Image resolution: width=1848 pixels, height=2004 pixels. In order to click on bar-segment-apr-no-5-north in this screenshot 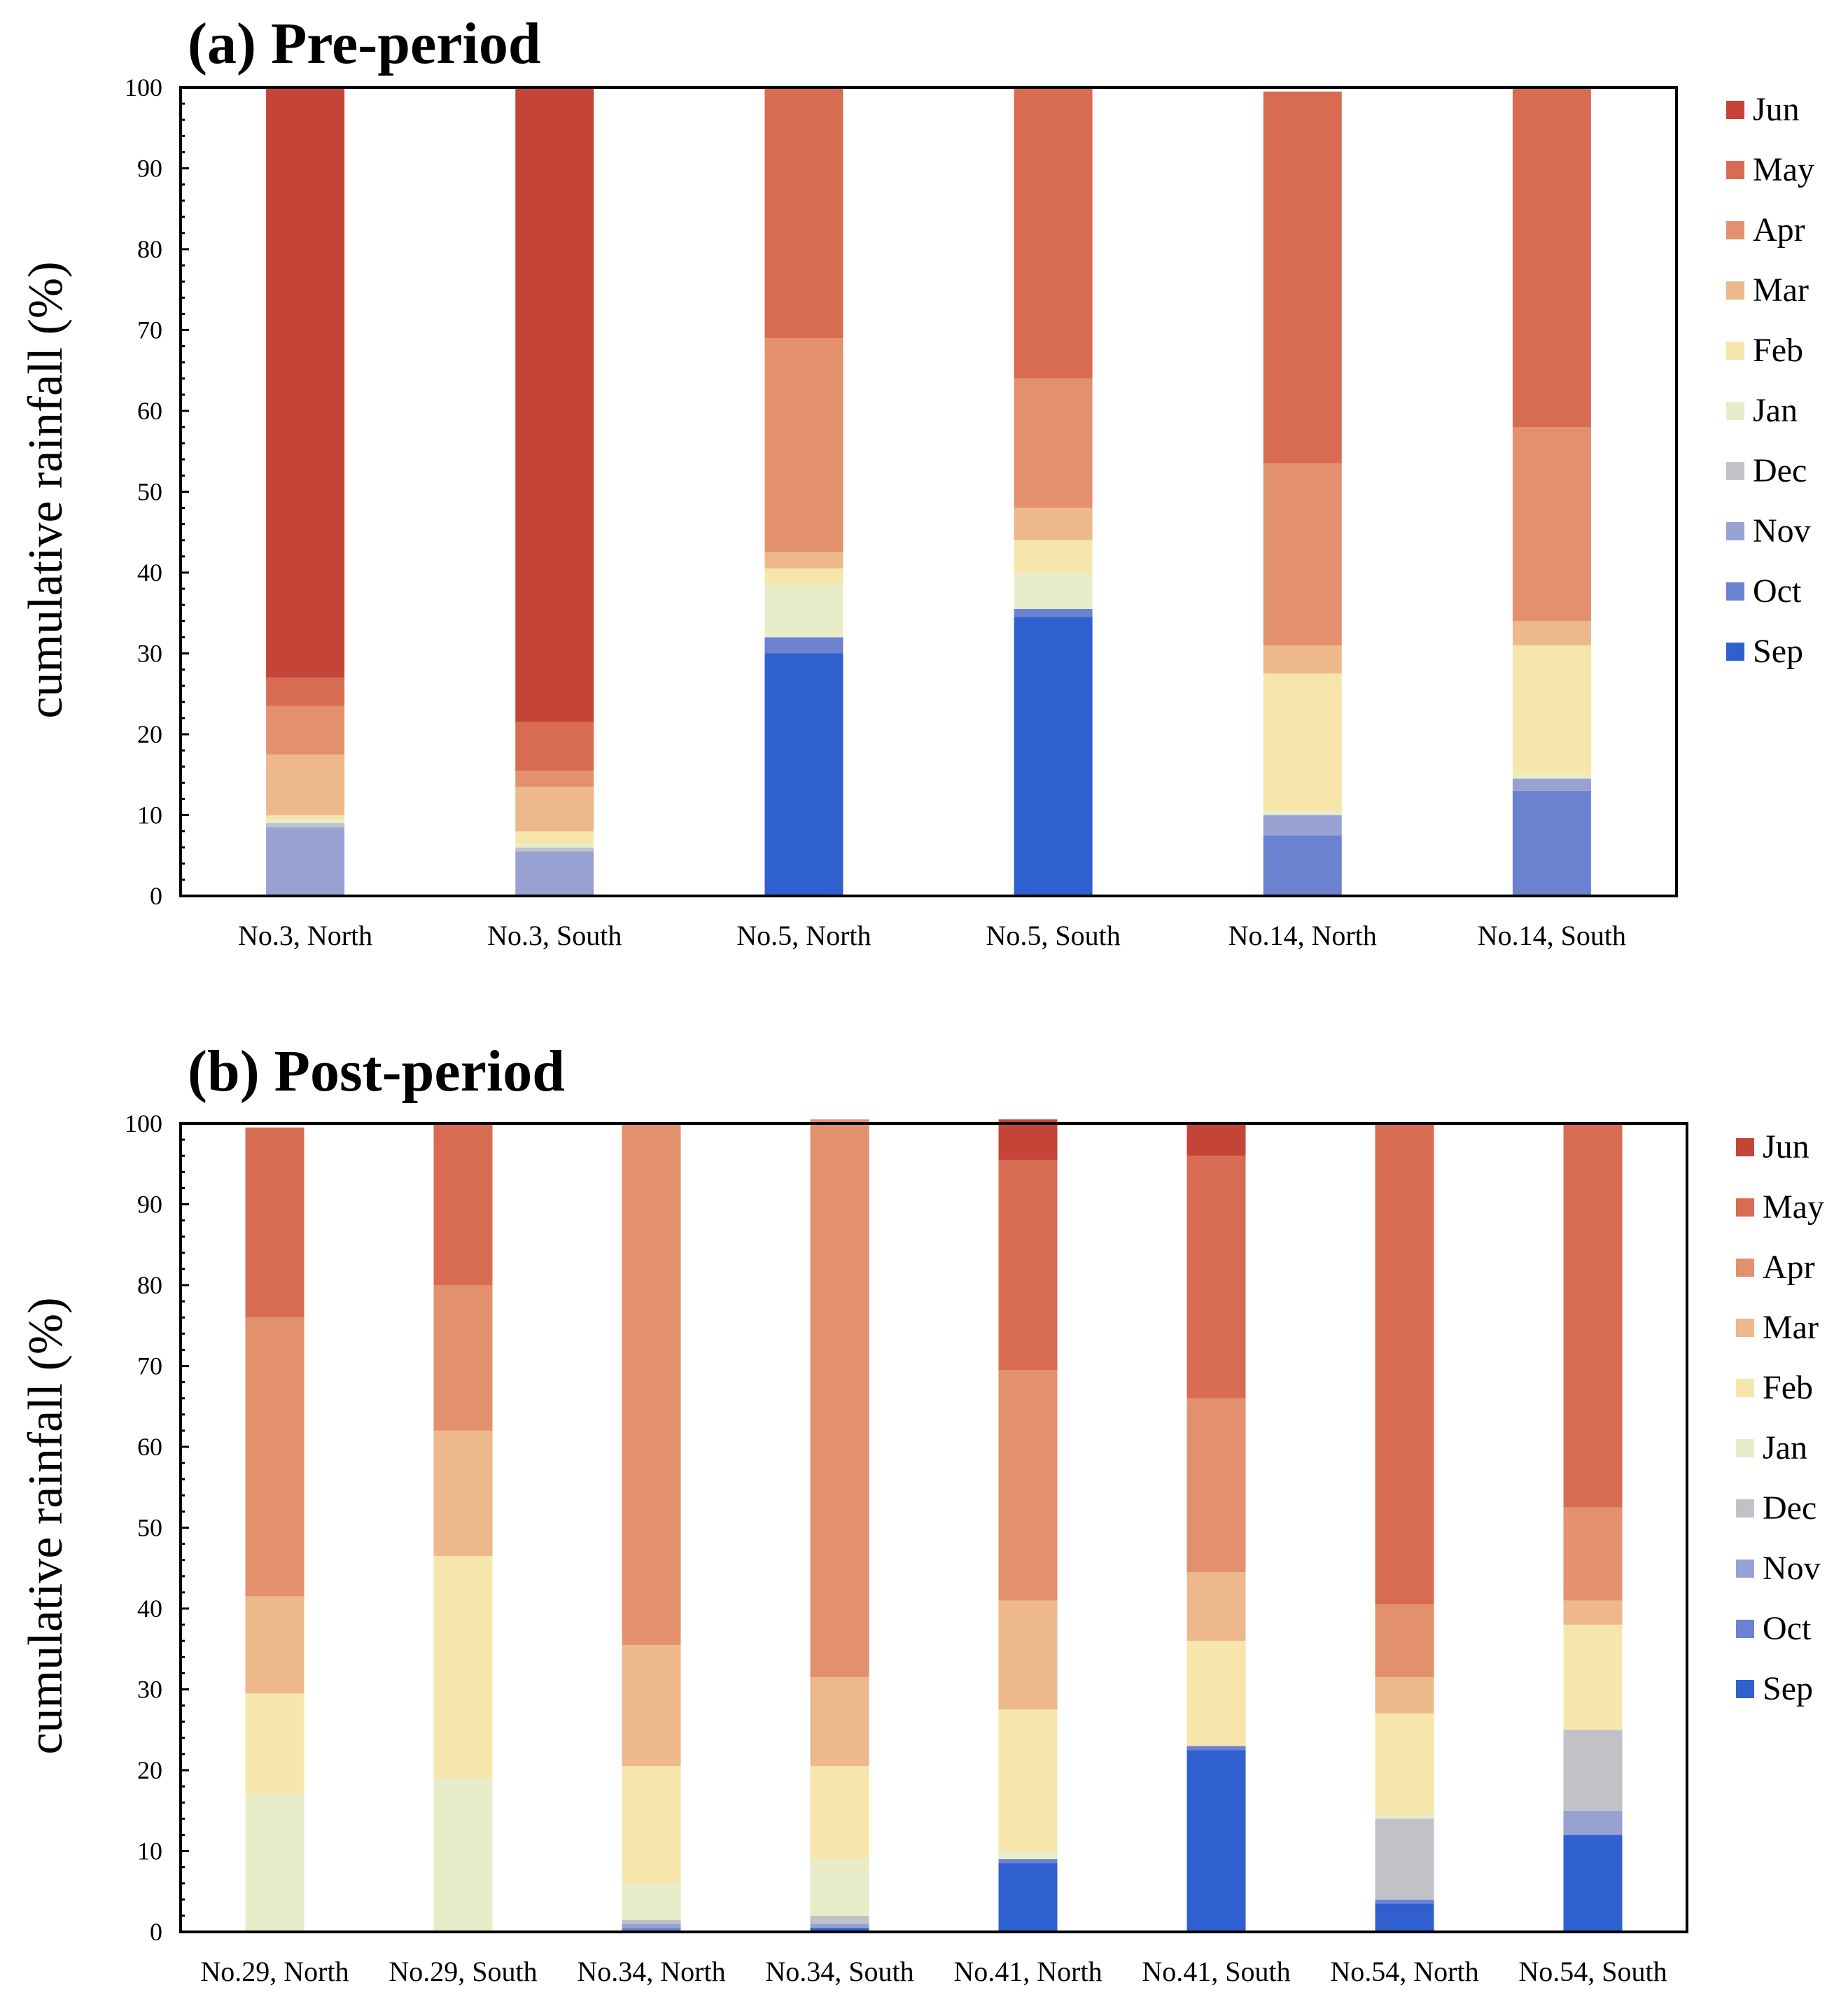, I will do `click(804, 445)`.